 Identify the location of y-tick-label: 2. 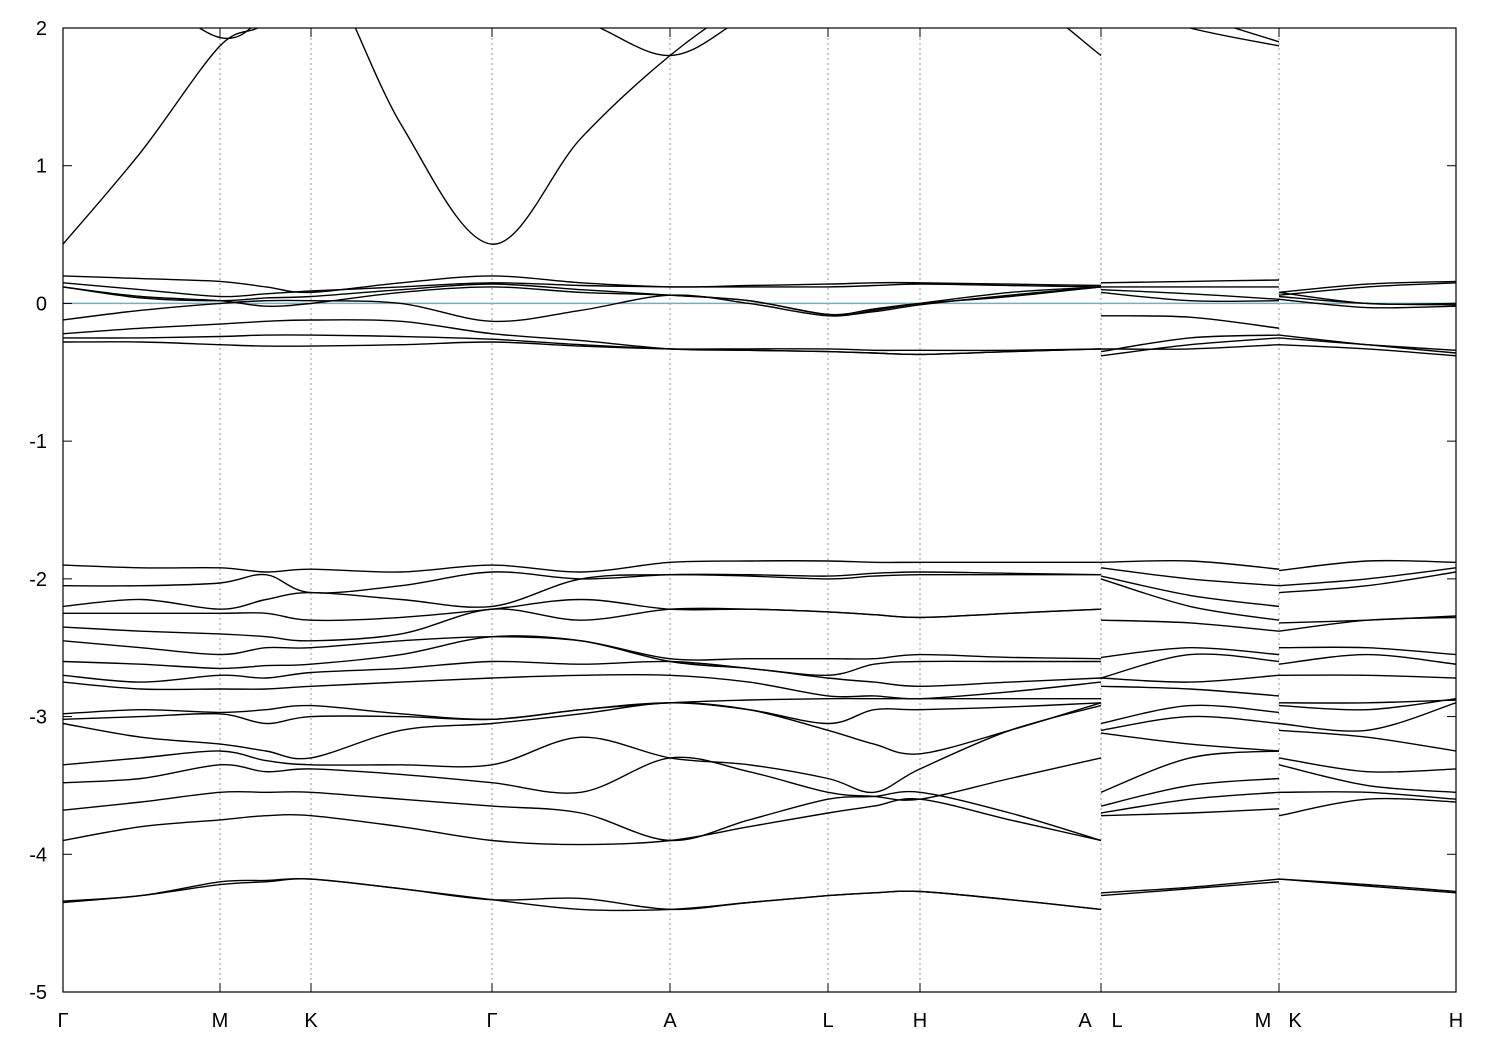
(41, 29).